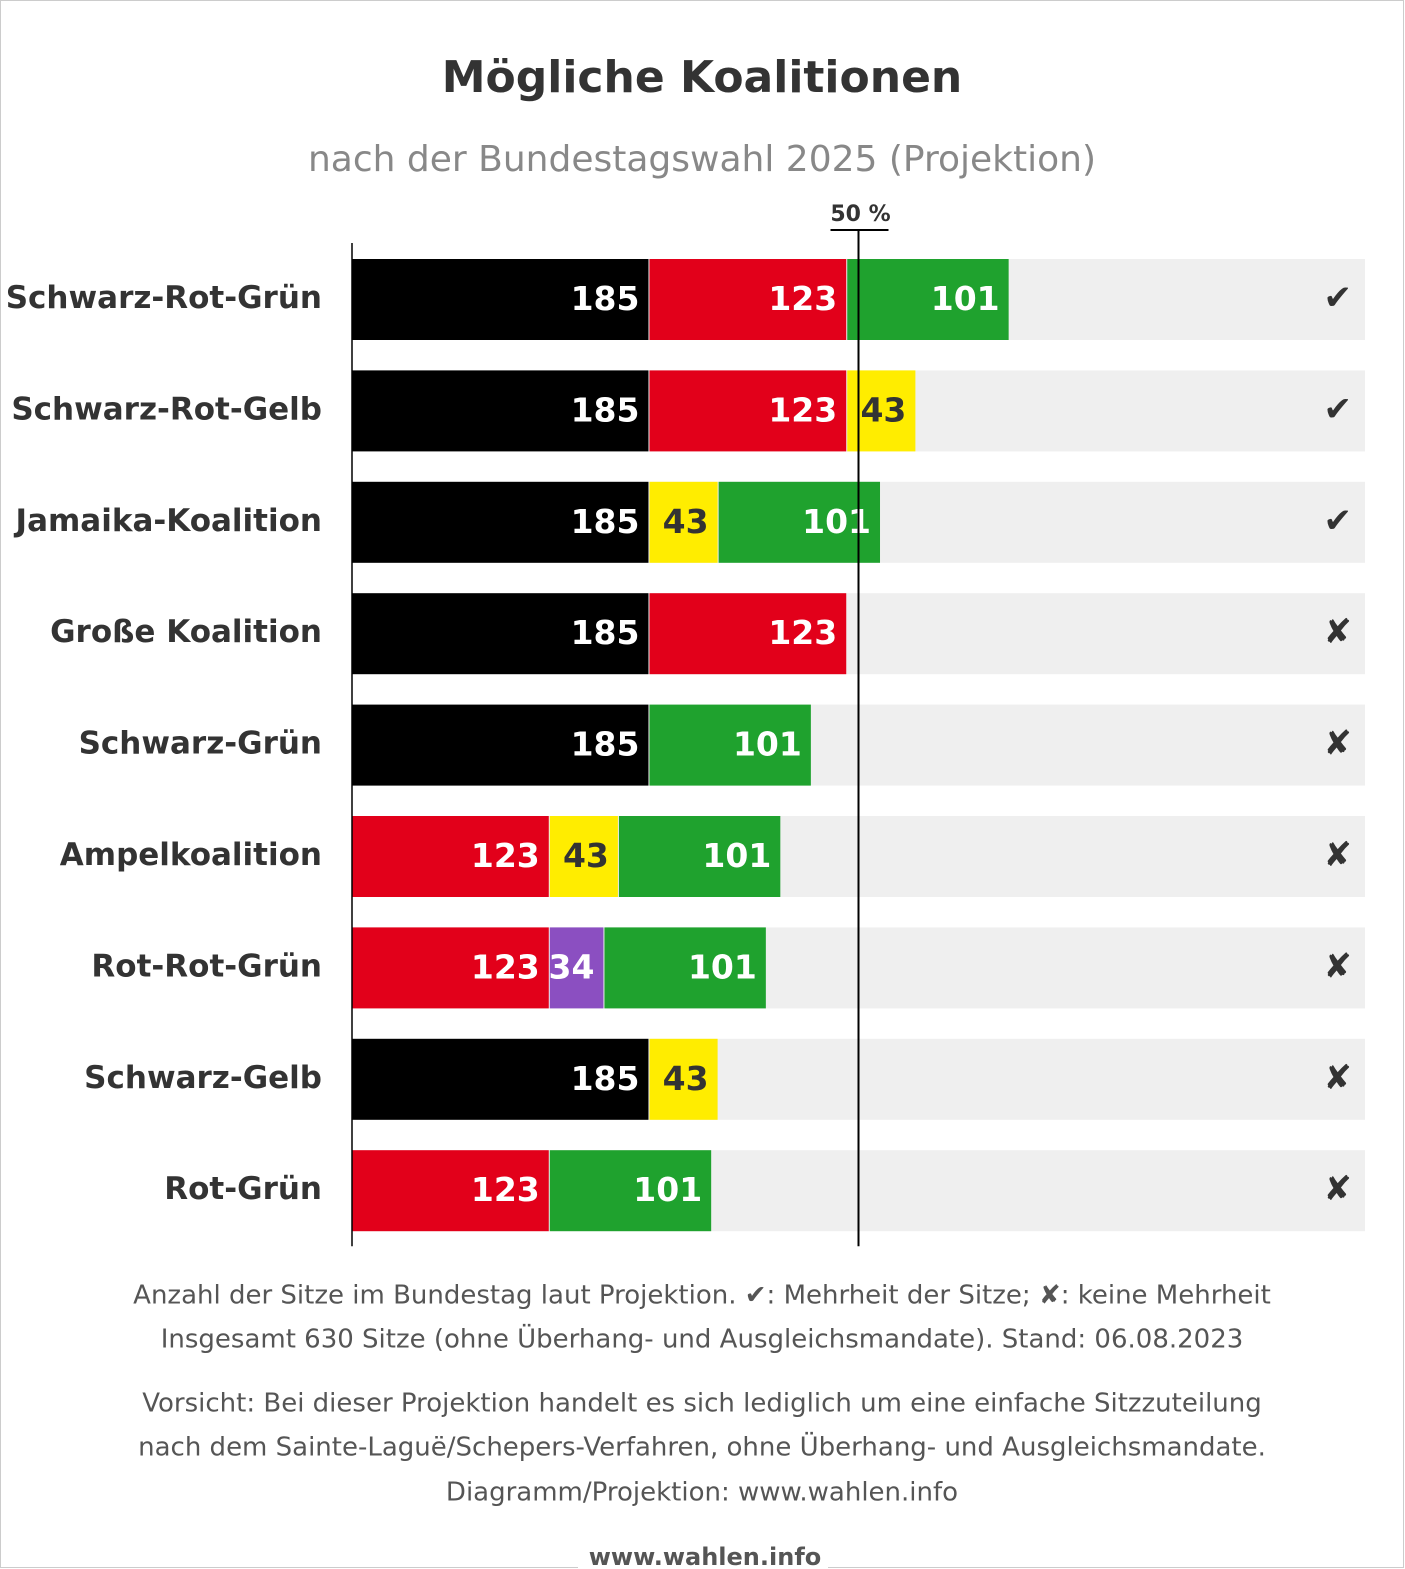  Describe the element at coordinates (206, 966) in the screenshot. I see `row-label: Rot-Rot-Grün` at that location.